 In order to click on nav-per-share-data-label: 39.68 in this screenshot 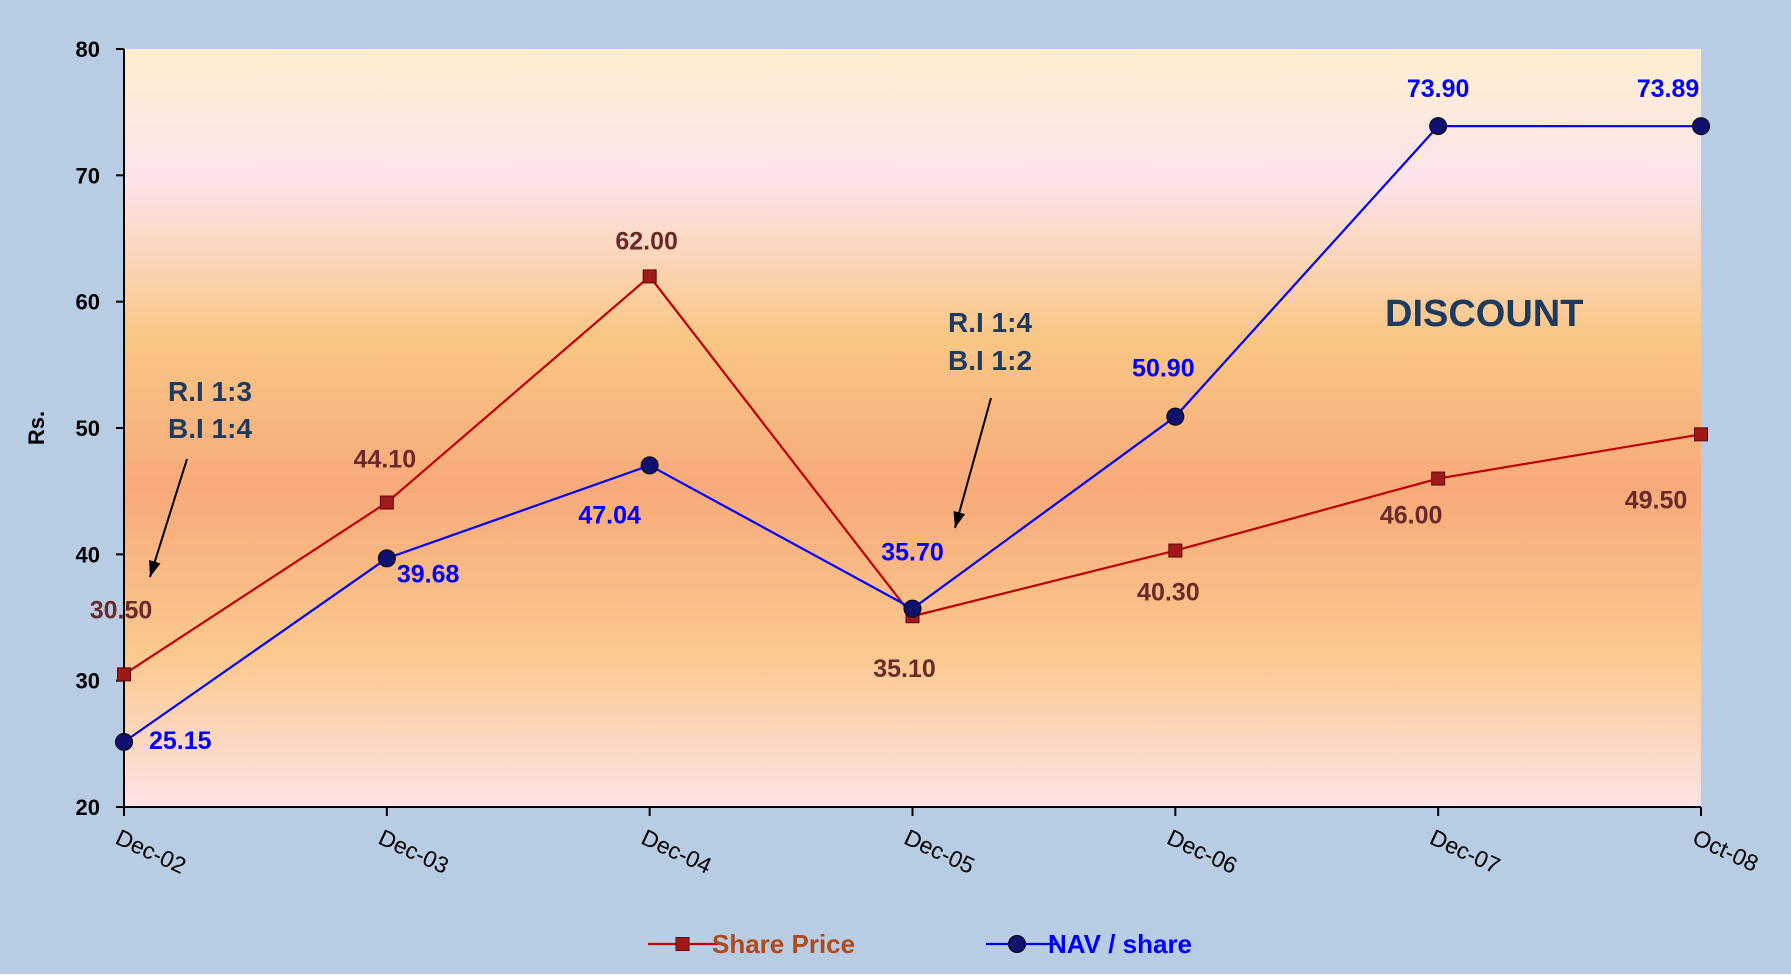, I will do `click(428, 574)`.